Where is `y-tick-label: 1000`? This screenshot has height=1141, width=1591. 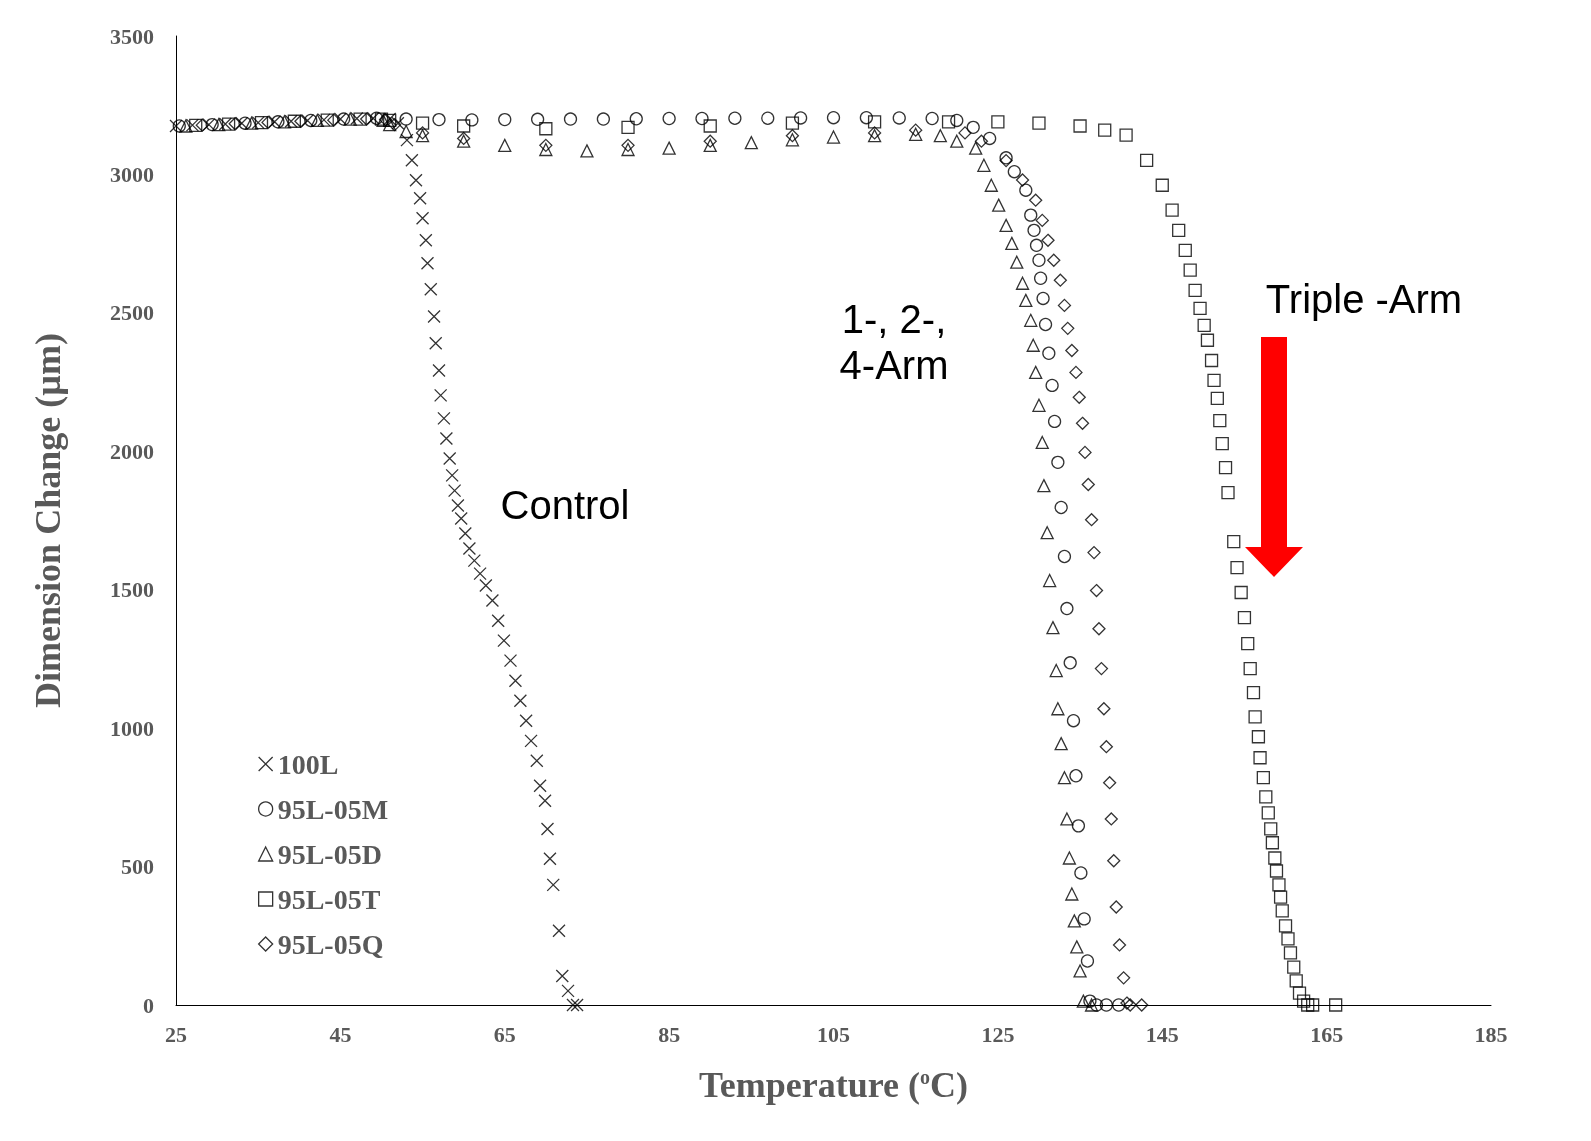
y-tick-label: 1000 is located at coordinates (132, 728).